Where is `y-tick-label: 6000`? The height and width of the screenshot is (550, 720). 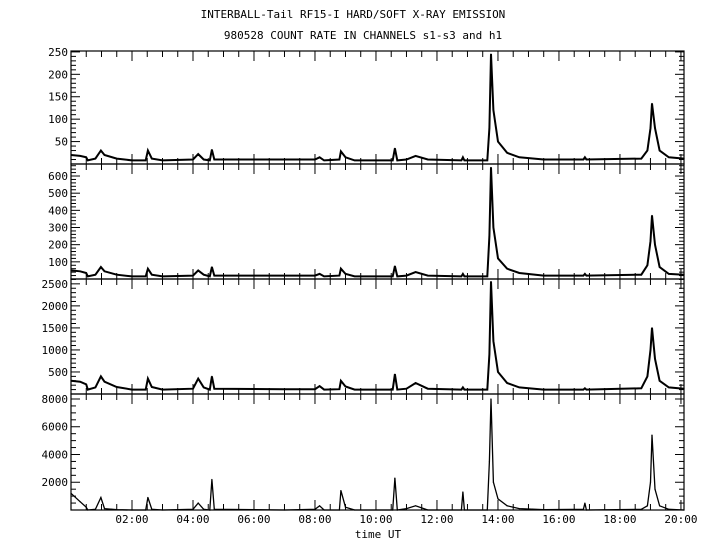
y-tick-label: 6000 is located at coordinates (55, 427).